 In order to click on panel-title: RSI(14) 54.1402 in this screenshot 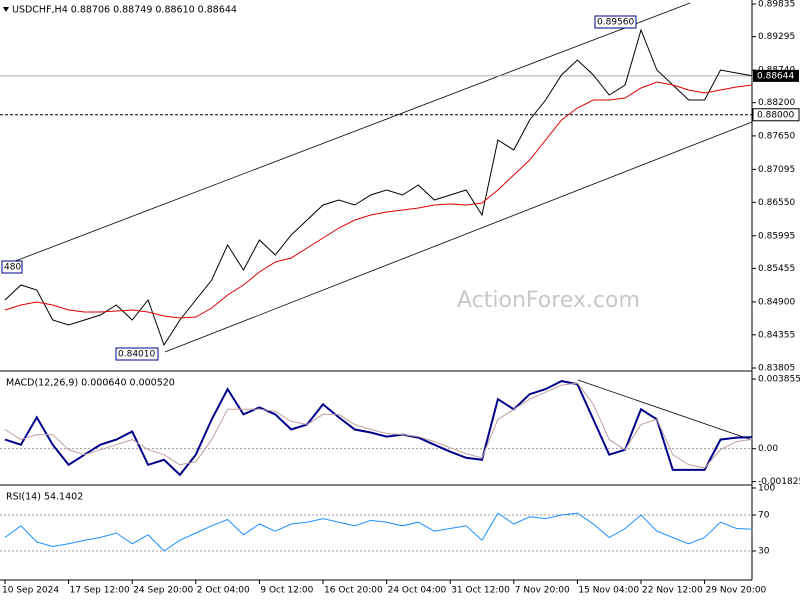, I will do `click(44, 497)`.